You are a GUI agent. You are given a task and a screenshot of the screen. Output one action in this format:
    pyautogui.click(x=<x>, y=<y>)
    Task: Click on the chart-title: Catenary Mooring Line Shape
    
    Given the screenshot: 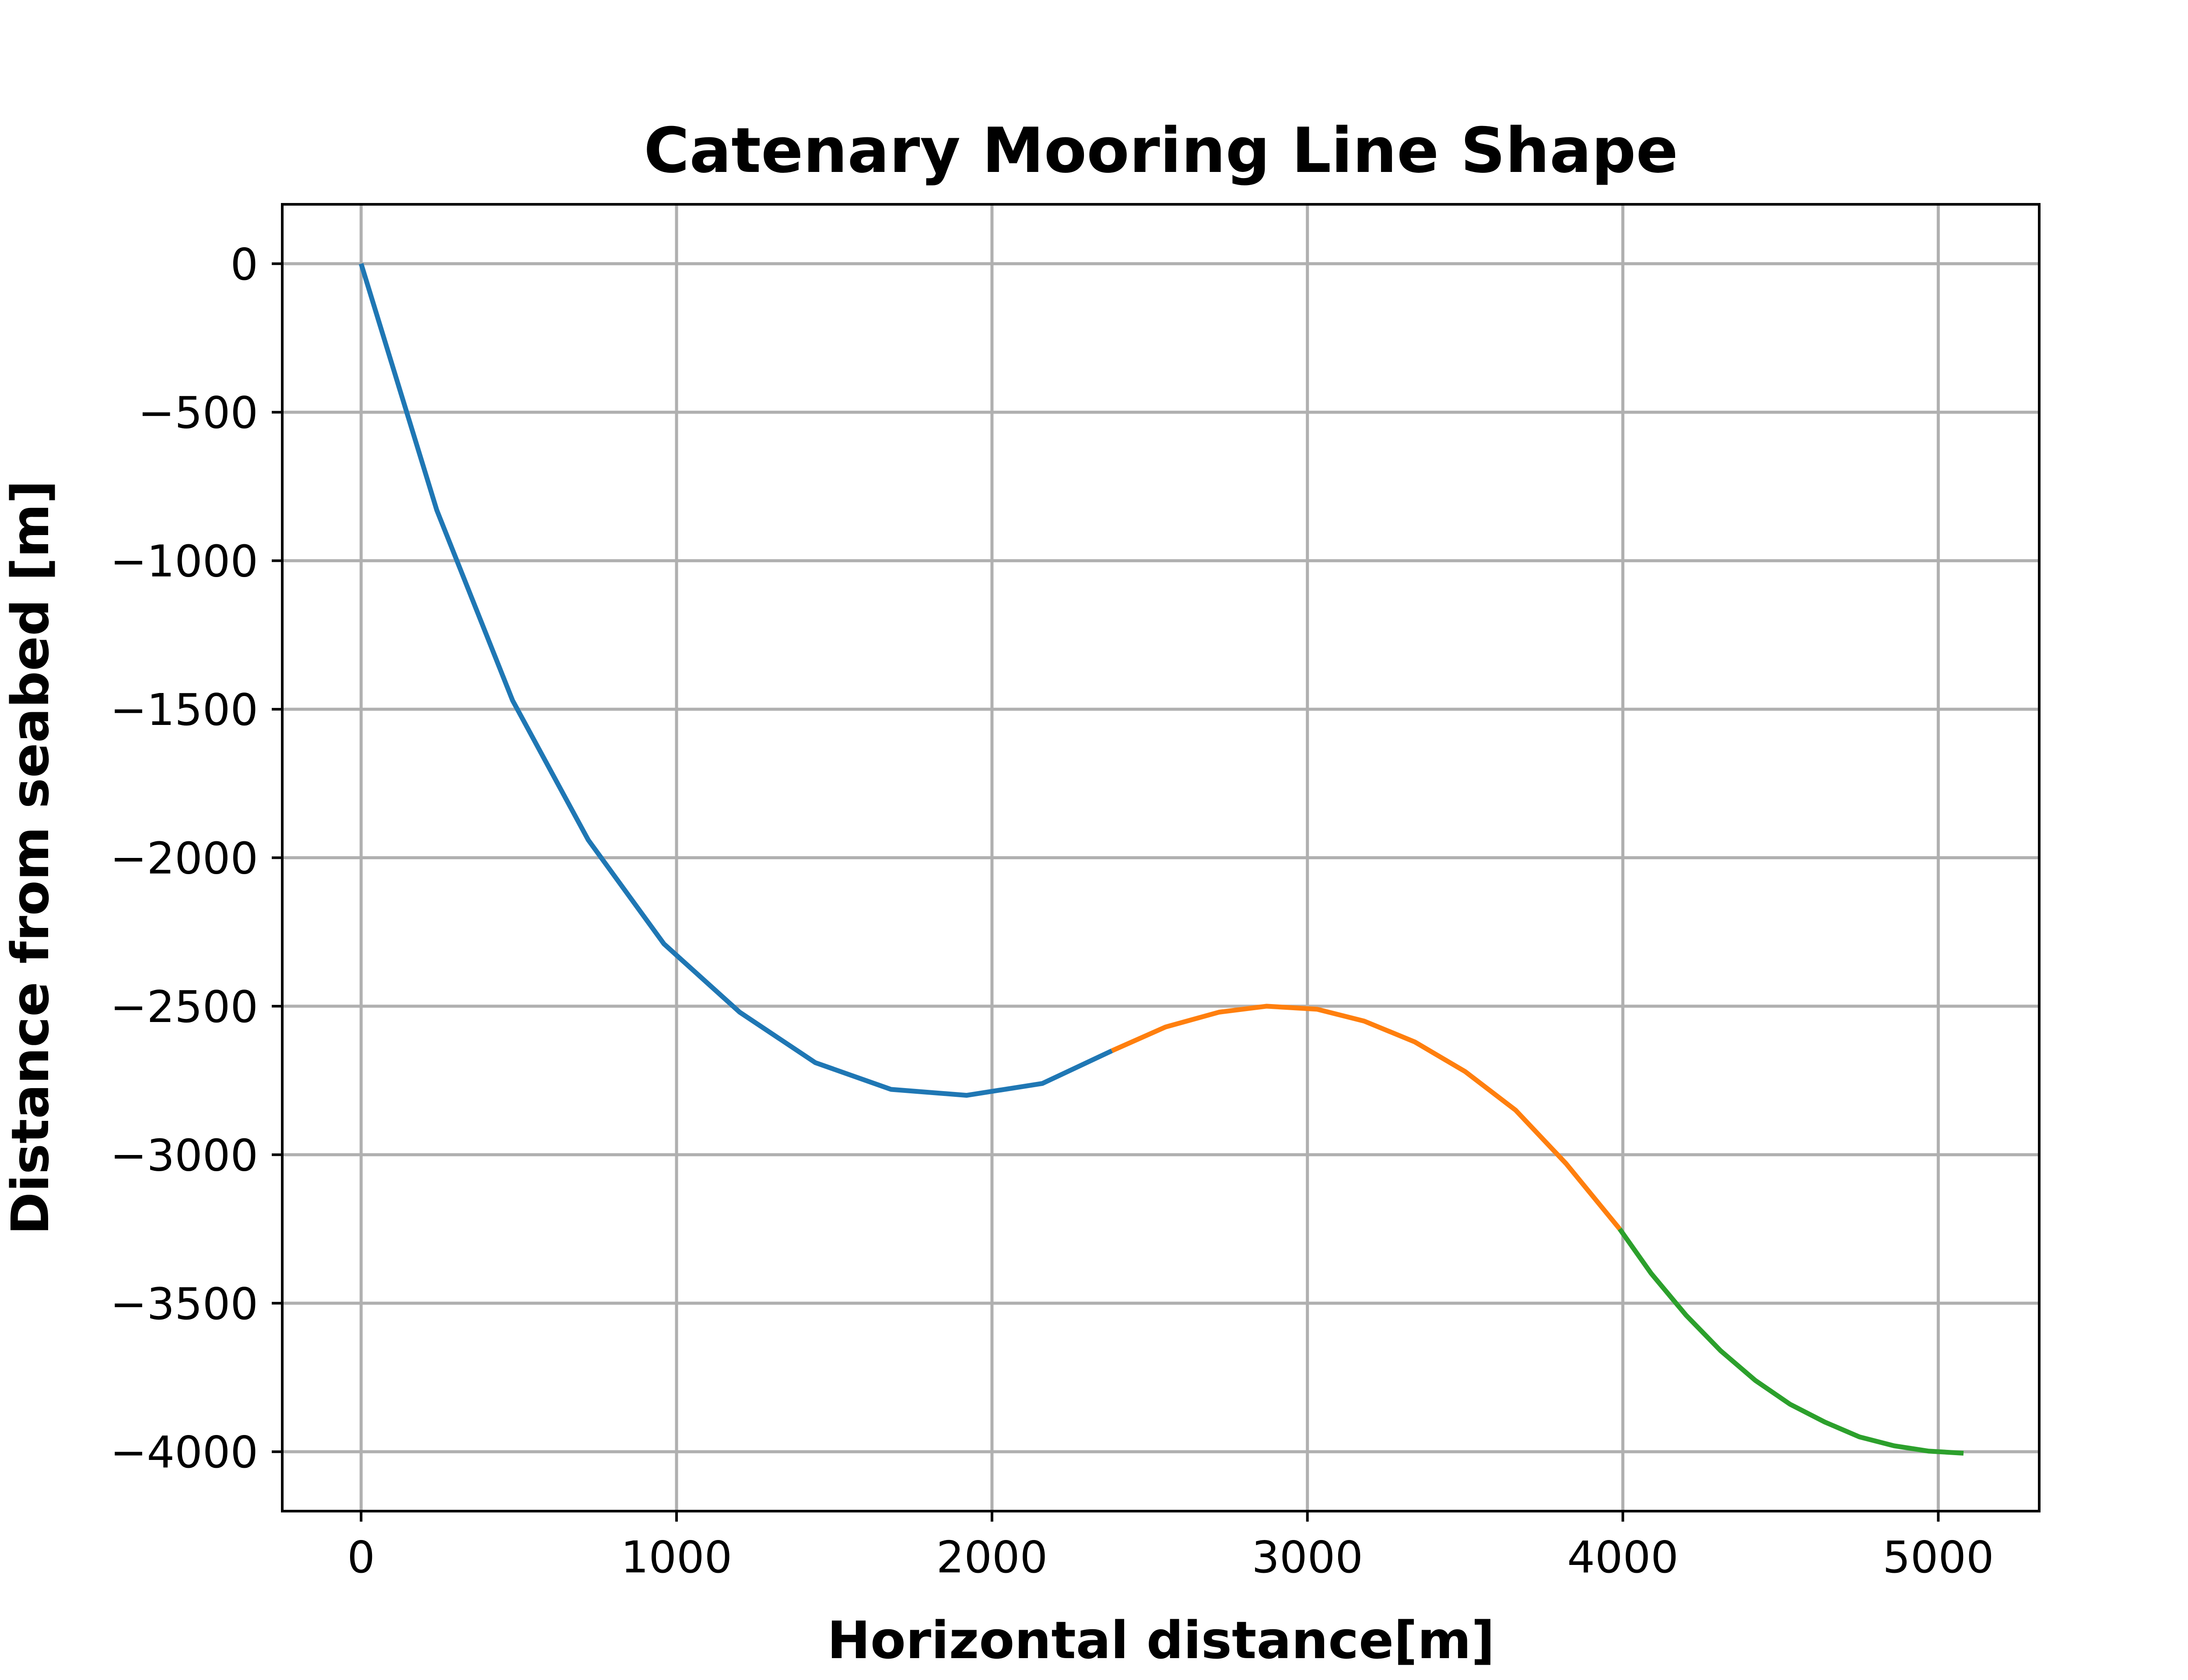 What is the action you would take?
    pyautogui.click(x=1161, y=151)
    